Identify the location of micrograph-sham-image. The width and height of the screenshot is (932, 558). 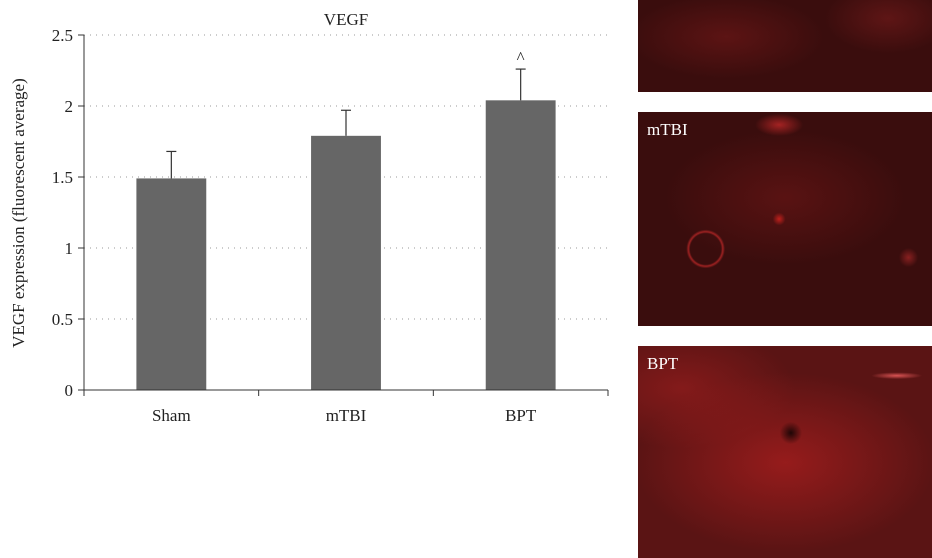
(785, 46).